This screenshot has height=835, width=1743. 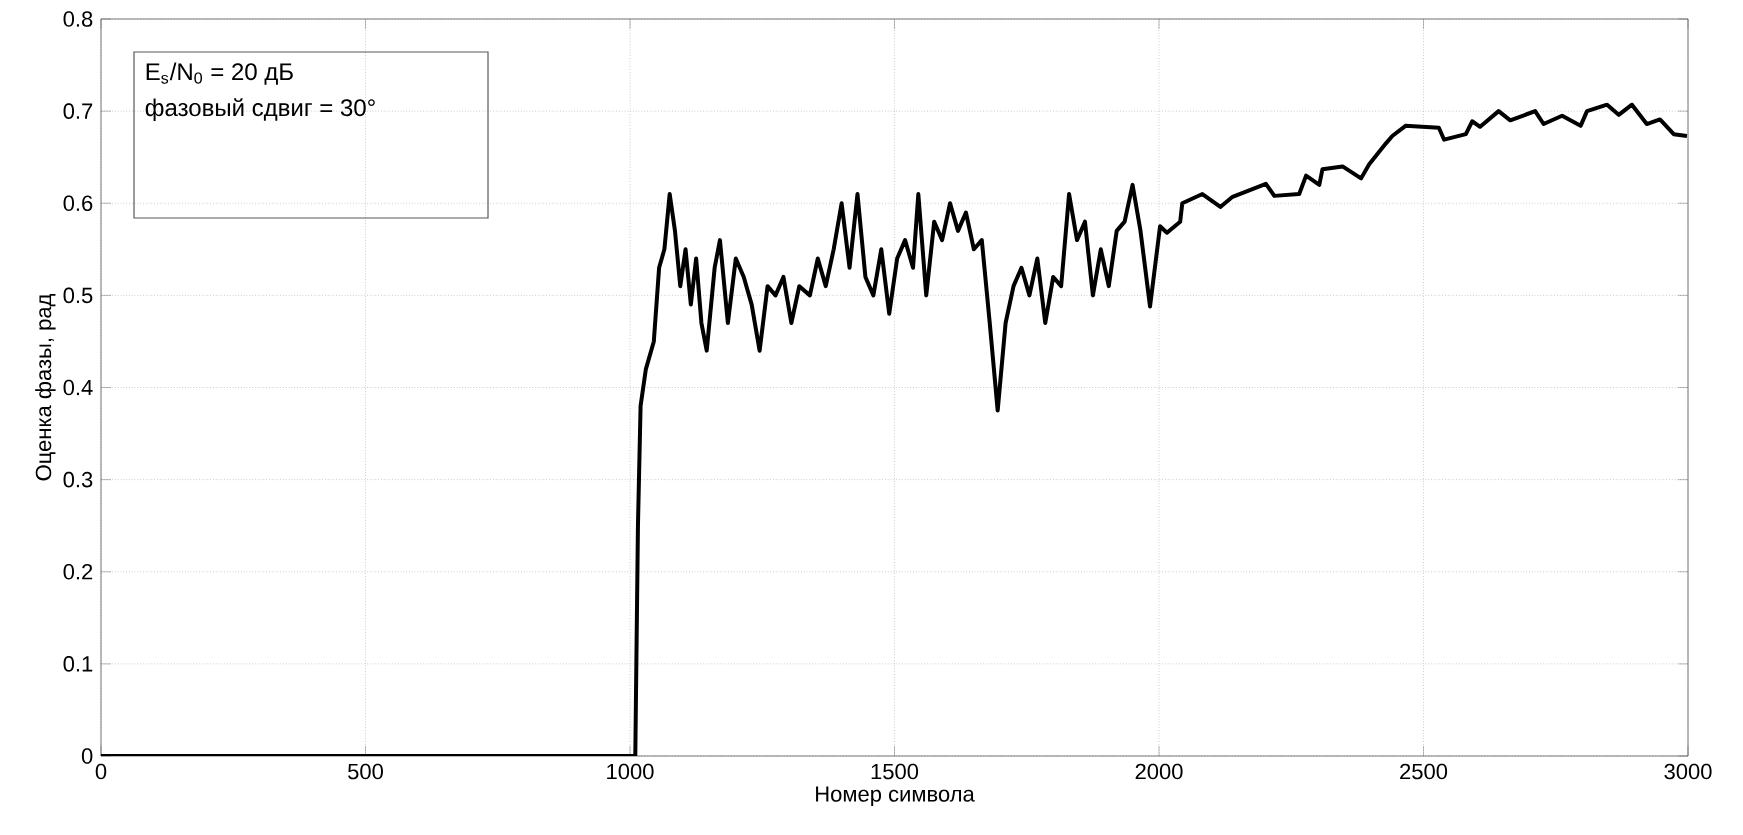 What do you see at coordinates (78, 111) in the screenshot?
I see `y-tick-label: 0.7` at bounding box center [78, 111].